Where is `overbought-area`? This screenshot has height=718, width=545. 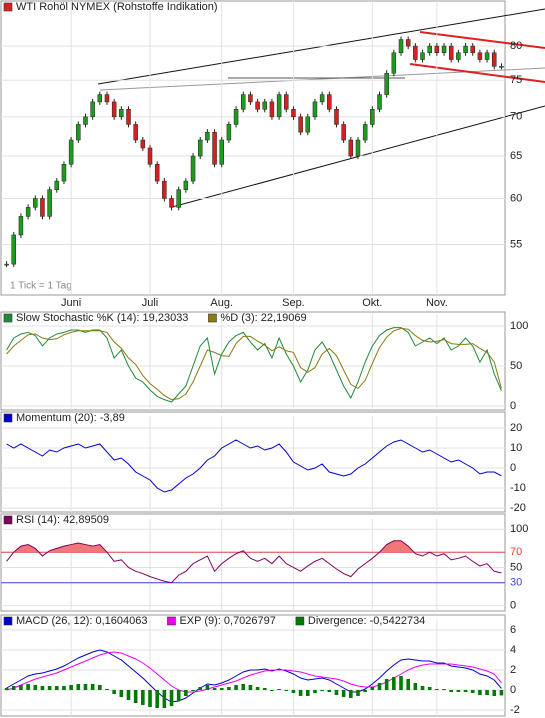
overbought-area is located at coordinates (254, 546).